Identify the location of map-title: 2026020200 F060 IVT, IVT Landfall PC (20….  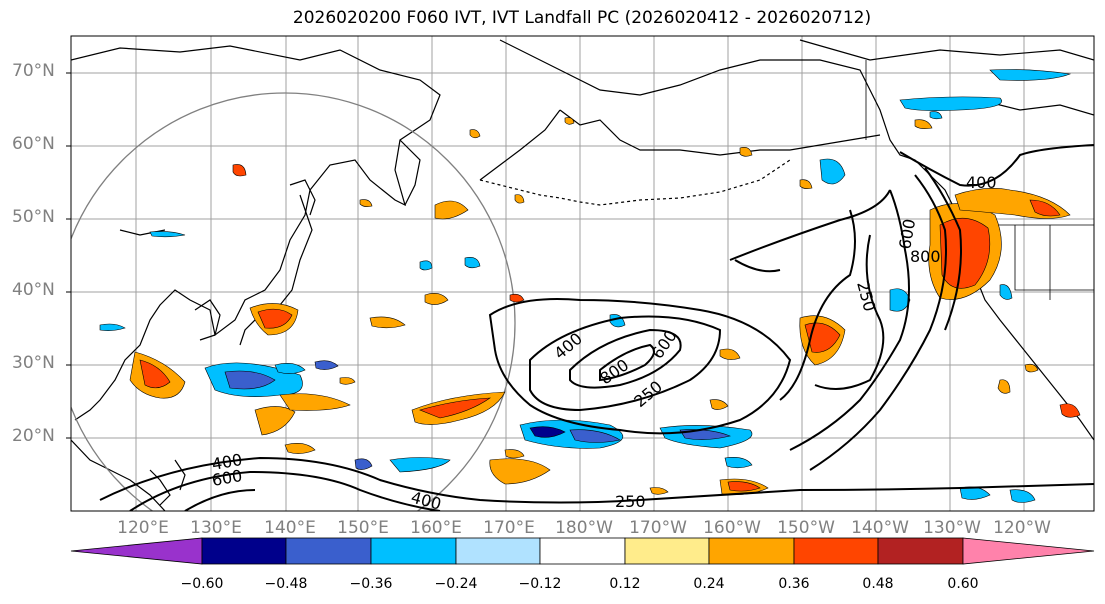
(582, 18).